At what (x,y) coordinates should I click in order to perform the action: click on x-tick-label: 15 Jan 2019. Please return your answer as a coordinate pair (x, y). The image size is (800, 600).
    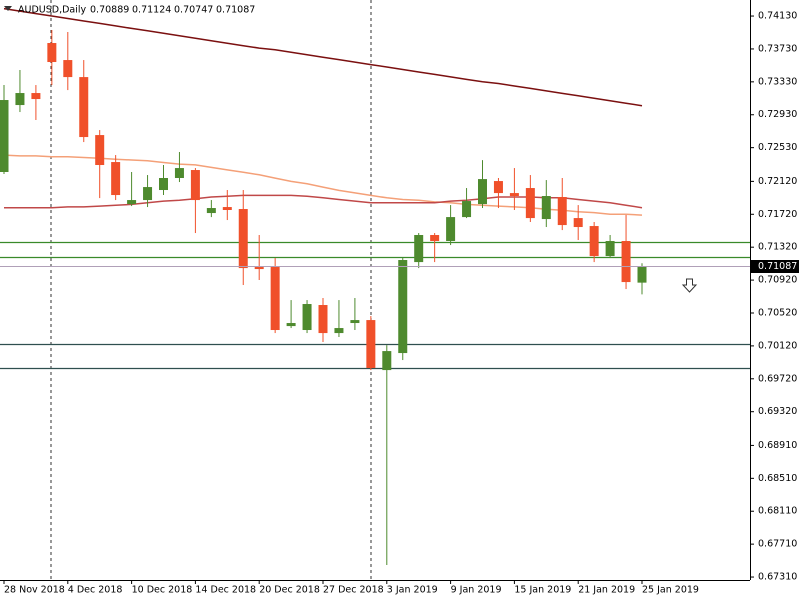
    Looking at the image, I should click on (542, 590).